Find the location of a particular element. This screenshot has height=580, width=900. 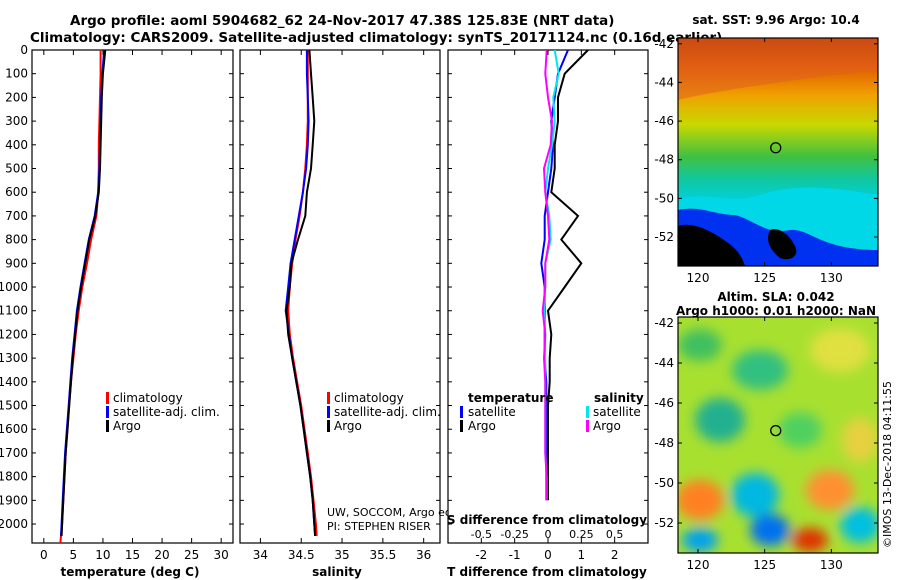

depth-tick-label: 2000 is located at coordinates (14, 524).